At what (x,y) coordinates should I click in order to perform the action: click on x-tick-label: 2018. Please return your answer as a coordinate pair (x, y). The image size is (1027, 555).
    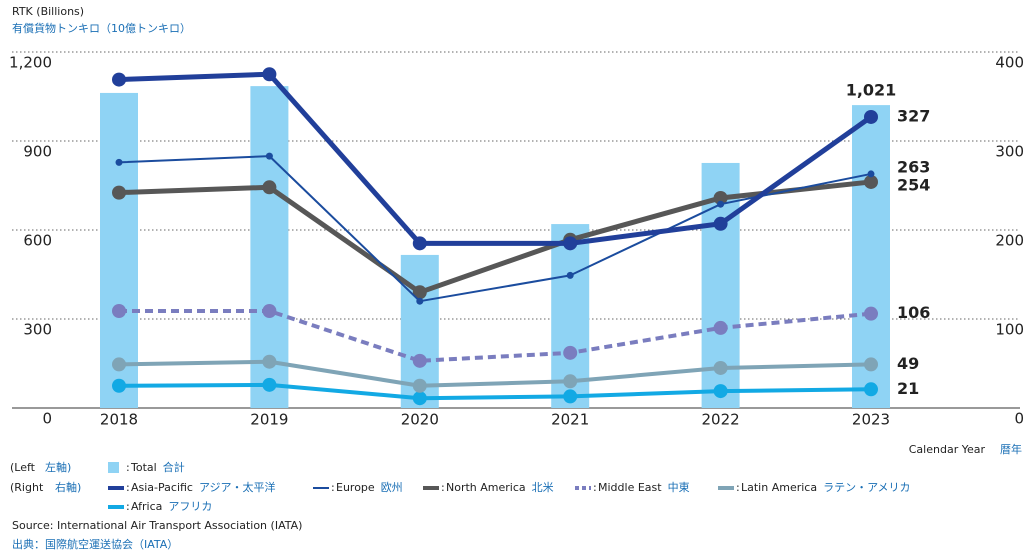
    Looking at the image, I should click on (119, 420).